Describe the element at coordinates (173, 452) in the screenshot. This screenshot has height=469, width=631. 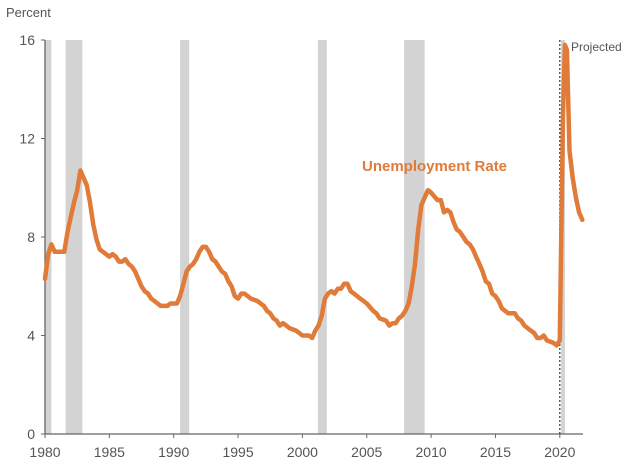
I see `x-tick-label: 1990` at that location.